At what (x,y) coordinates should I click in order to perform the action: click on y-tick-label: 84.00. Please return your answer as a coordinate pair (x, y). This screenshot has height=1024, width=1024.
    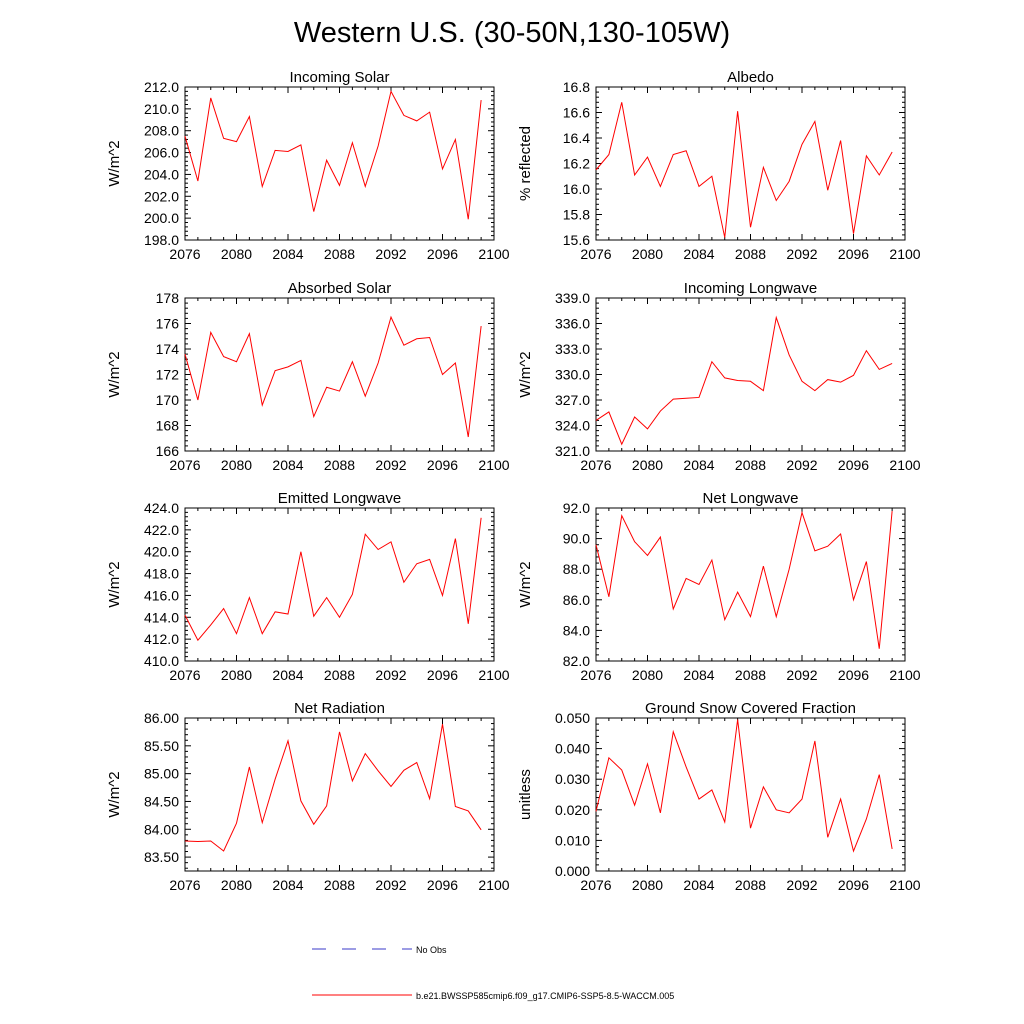
    Looking at the image, I should click on (161, 829).